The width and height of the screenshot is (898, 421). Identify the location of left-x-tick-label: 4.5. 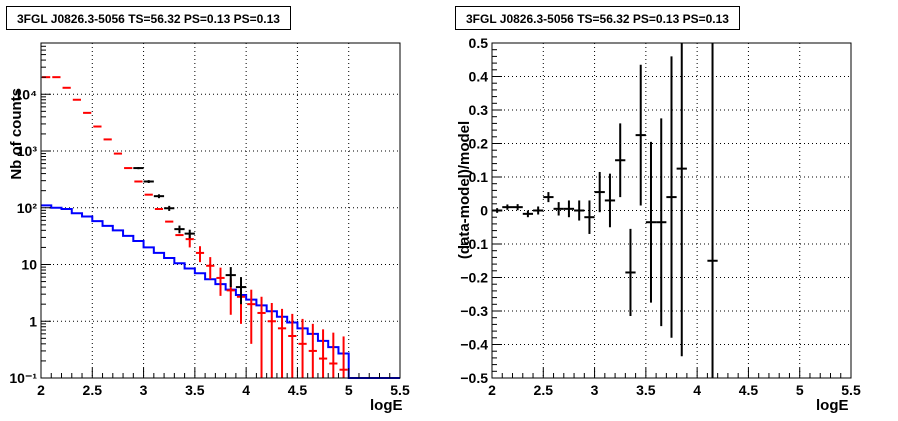
(298, 390).